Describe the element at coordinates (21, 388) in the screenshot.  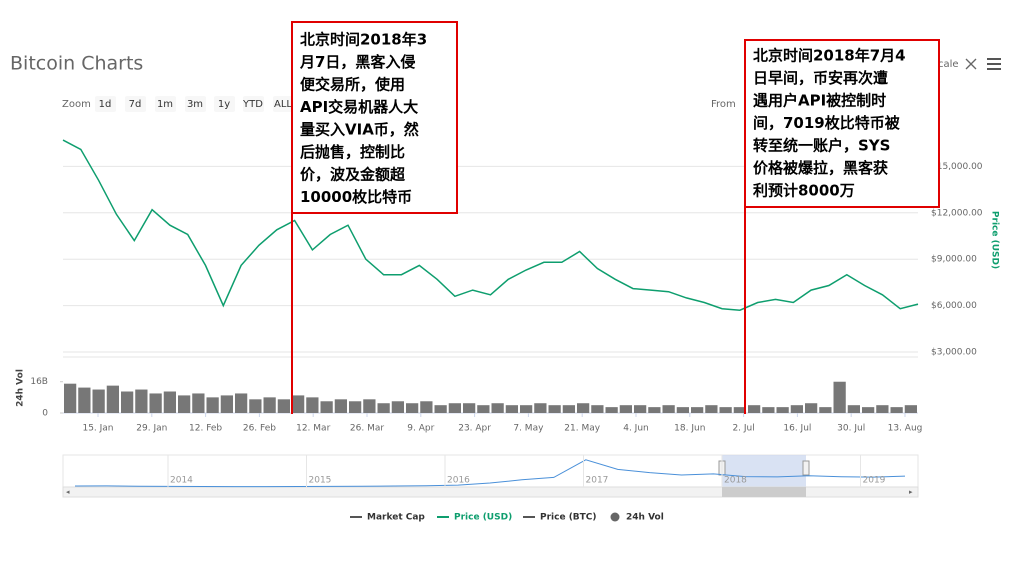
I see `y2-axis-label: 24h Vol` at that location.